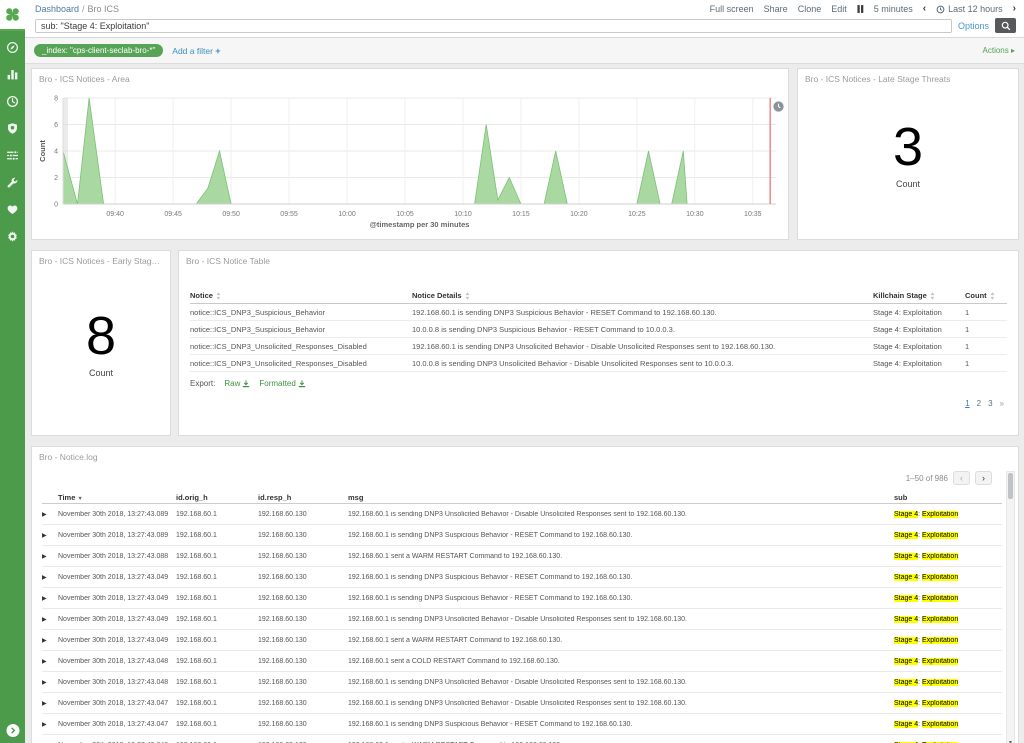  Describe the element at coordinates (113, 661) in the screenshot. I see `log-cell: November 30th 2018, 13:27:43.048` at that location.